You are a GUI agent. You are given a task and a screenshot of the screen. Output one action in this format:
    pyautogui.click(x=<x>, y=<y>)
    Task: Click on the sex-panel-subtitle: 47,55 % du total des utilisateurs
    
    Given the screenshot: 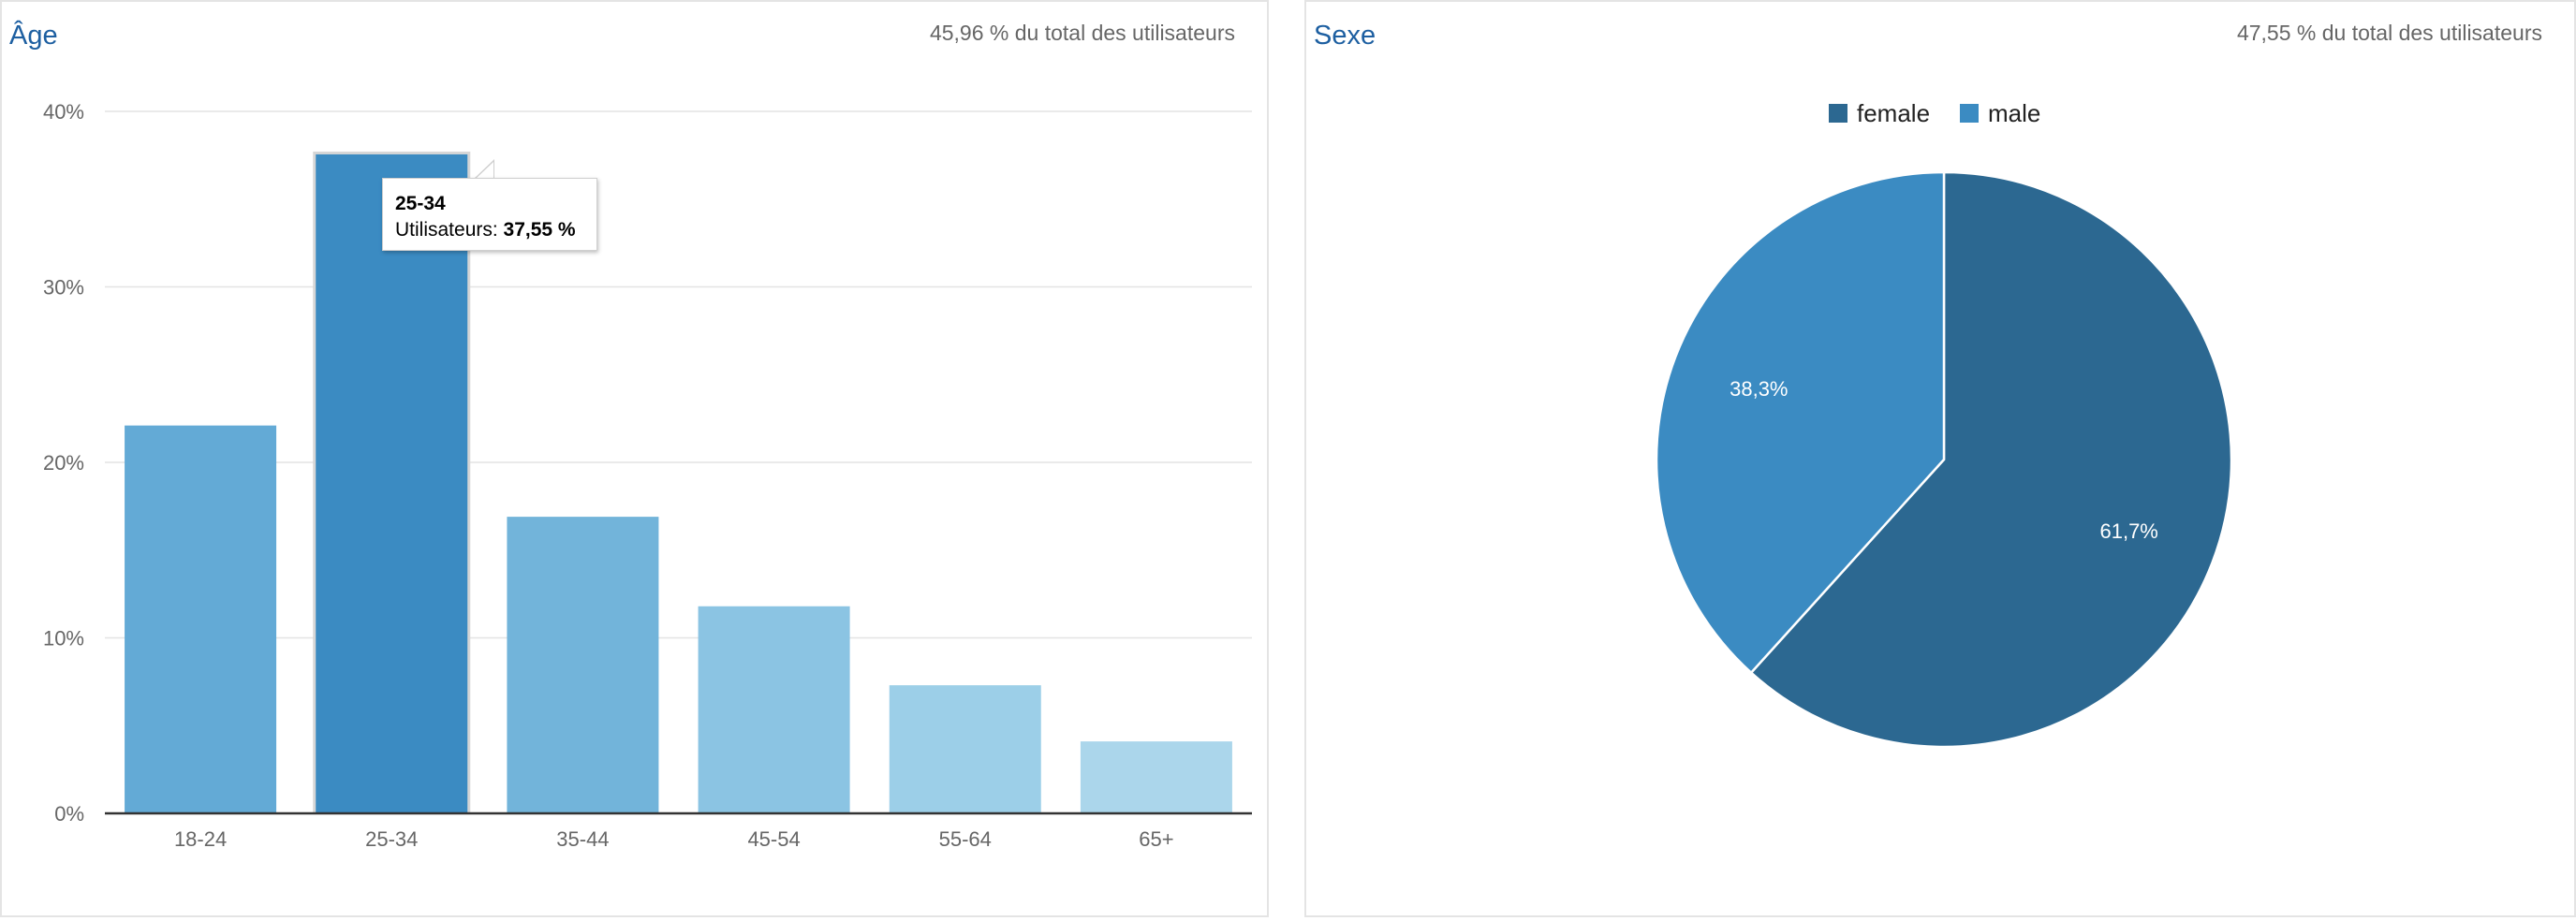 What is the action you would take?
    pyautogui.click(x=2389, y=33)
    